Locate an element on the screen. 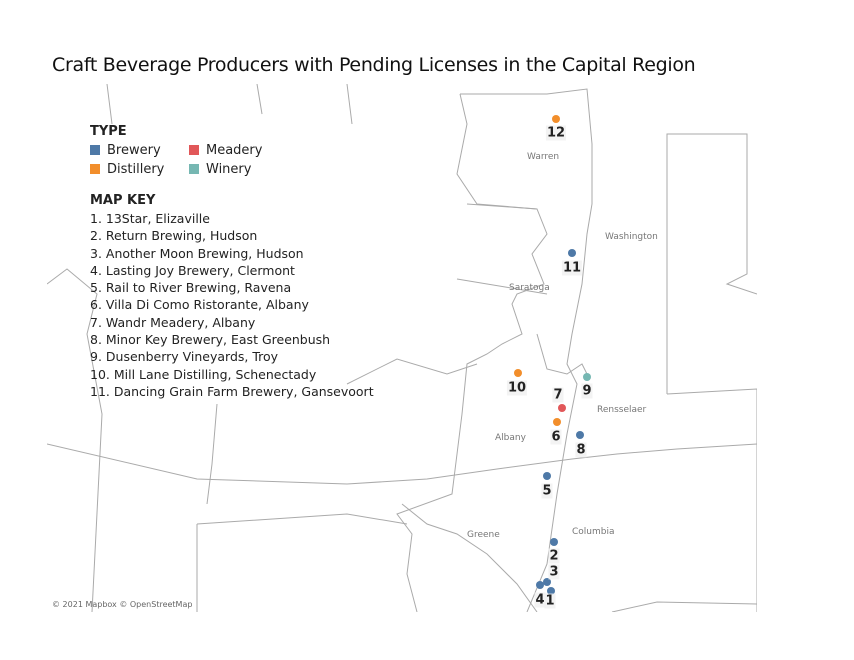  marker-8-brewery is located at coordinates (580, 435).